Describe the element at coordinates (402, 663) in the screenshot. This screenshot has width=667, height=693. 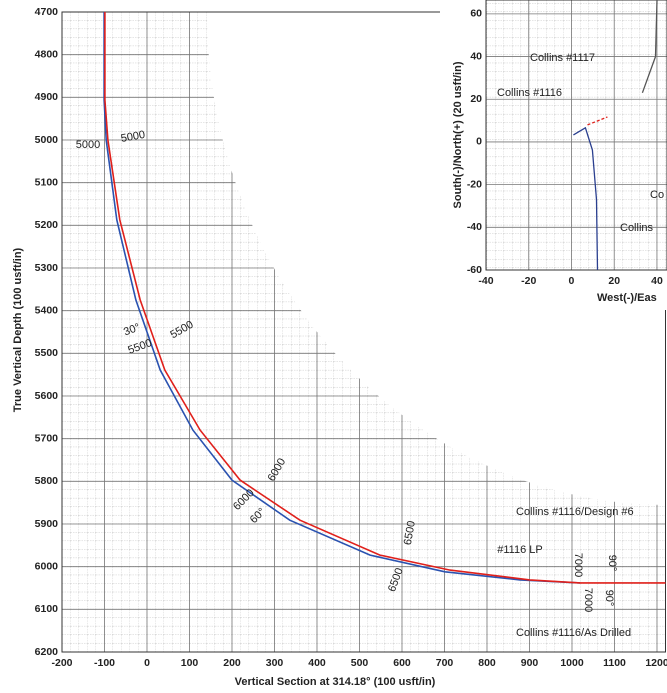
I see `x-tick-label: 600` at that location.